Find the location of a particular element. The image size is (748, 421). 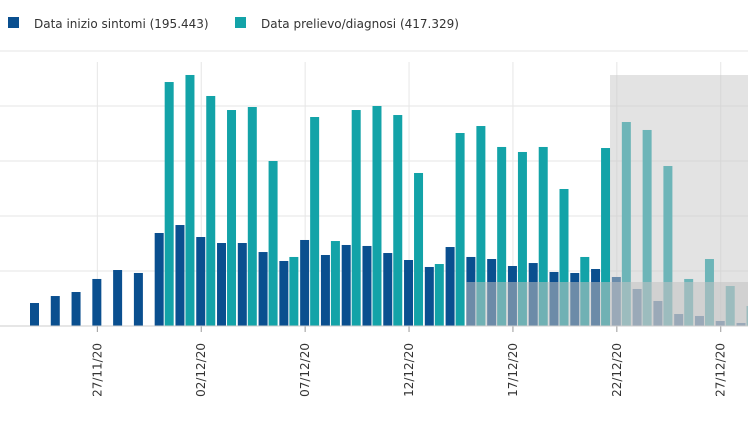

x-tick-label: 27/11/20 is located at coordinates (97, 370).